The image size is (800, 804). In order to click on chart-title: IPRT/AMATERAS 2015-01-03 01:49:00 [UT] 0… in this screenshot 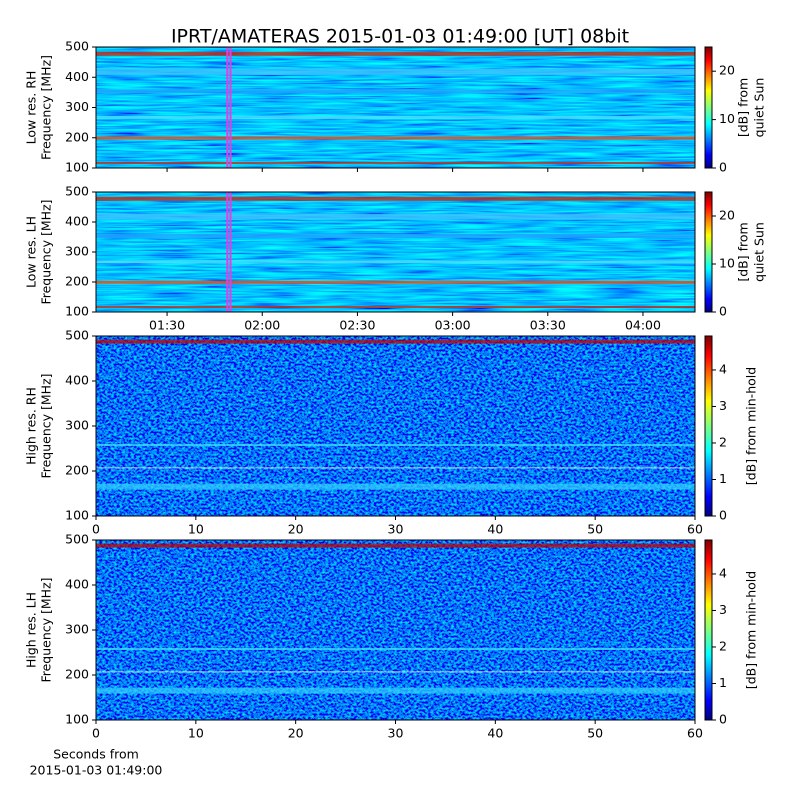, I will do `click(400, 37)`.